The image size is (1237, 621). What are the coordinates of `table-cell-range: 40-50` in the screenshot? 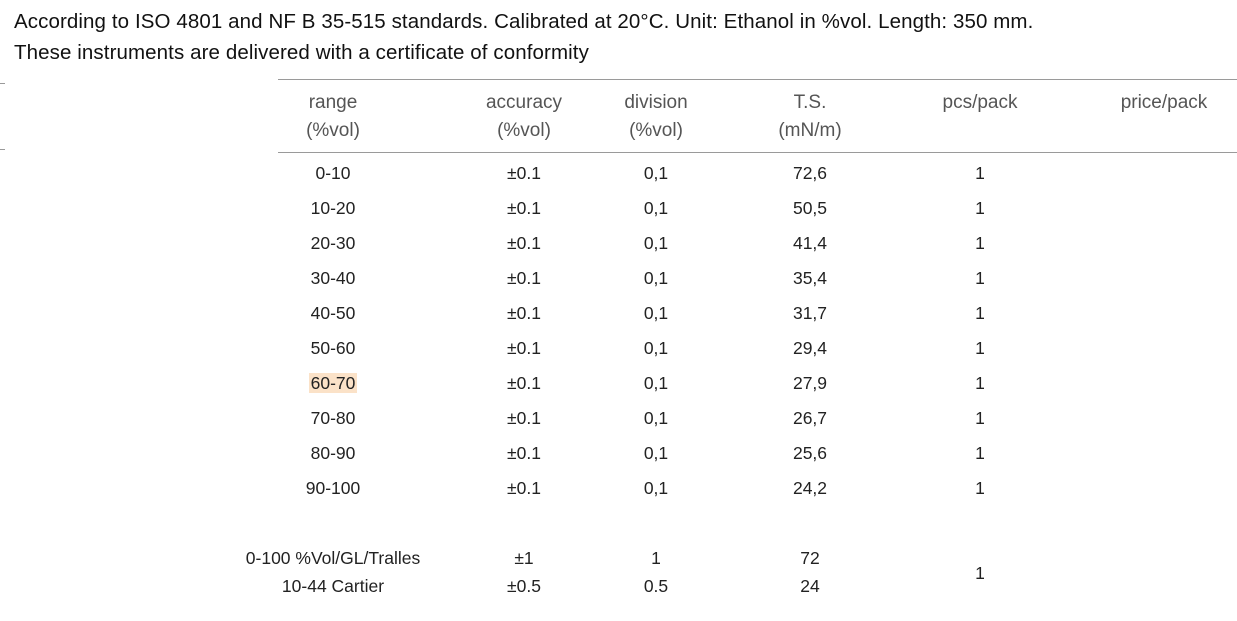 It's located at (333, 313).